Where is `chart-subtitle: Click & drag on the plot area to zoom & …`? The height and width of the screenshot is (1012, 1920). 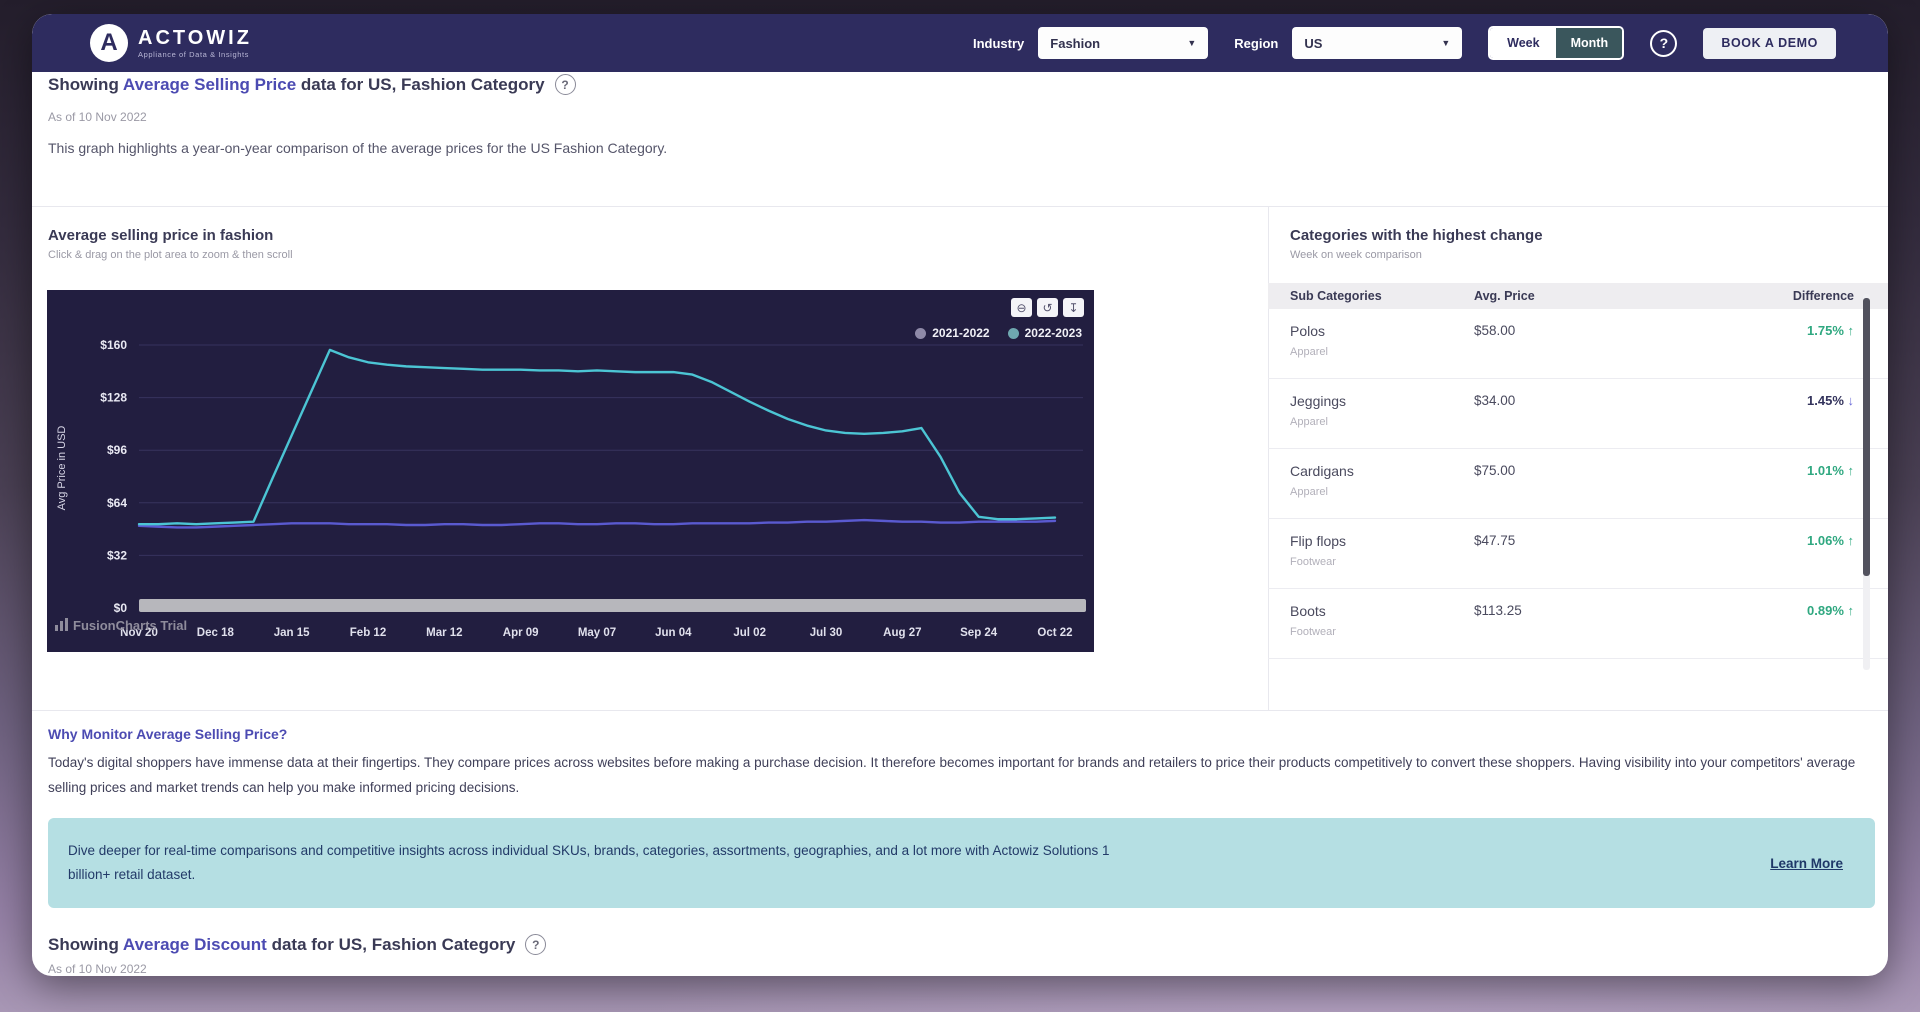
chart-subtitle: Click & drag on the plot area to zoom & … is located at coordinates (170, 255).